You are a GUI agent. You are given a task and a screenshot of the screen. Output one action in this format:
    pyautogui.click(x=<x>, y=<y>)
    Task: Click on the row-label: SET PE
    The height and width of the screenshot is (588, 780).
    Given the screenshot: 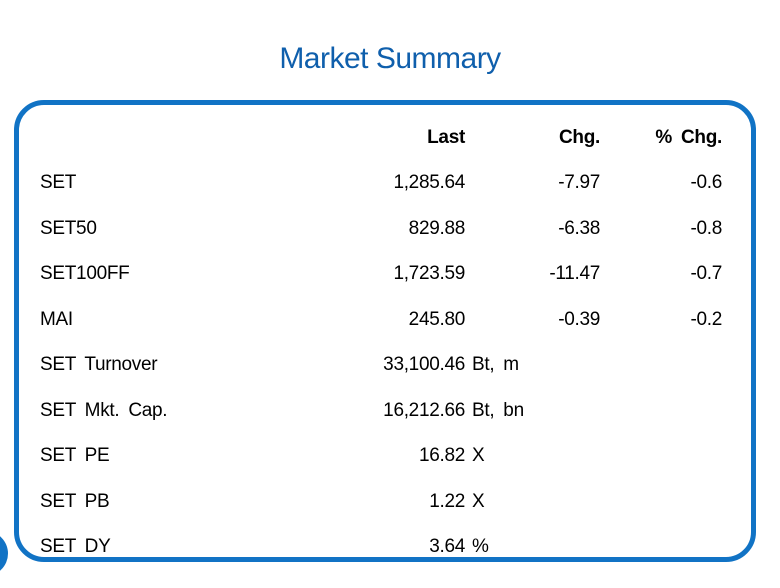 What is the action you would take?
    pyautogui.click(x=75, y=456)
    